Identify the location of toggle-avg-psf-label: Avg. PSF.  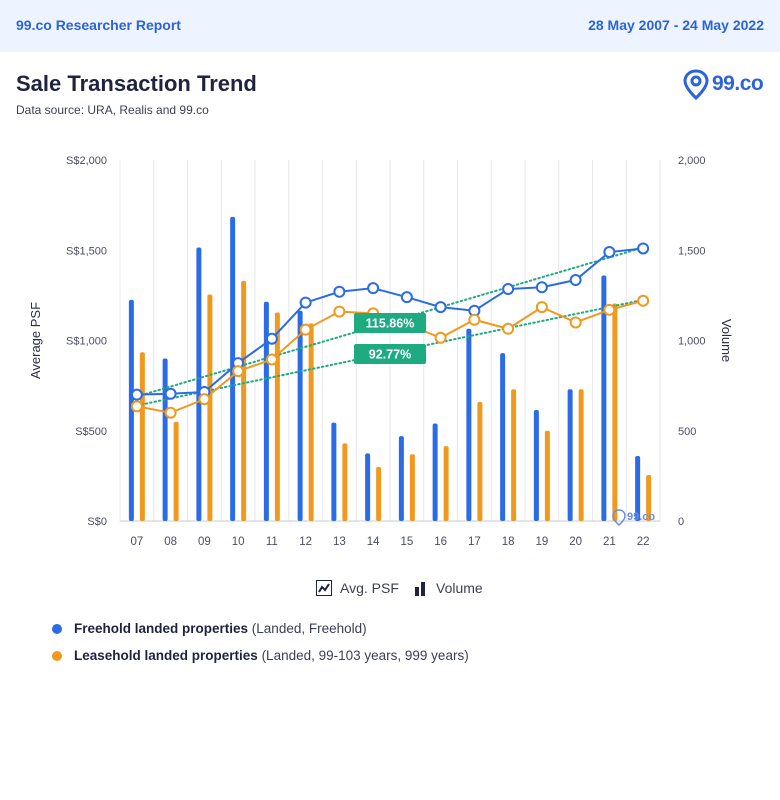
(369, 588).